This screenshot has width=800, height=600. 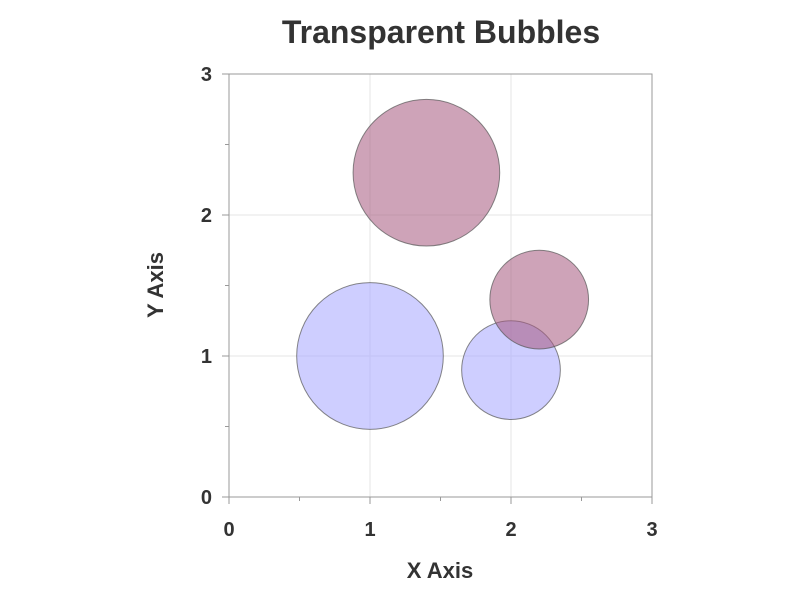 I want to click on y-axis-label: Y Axis, so click(x=155, y=285).